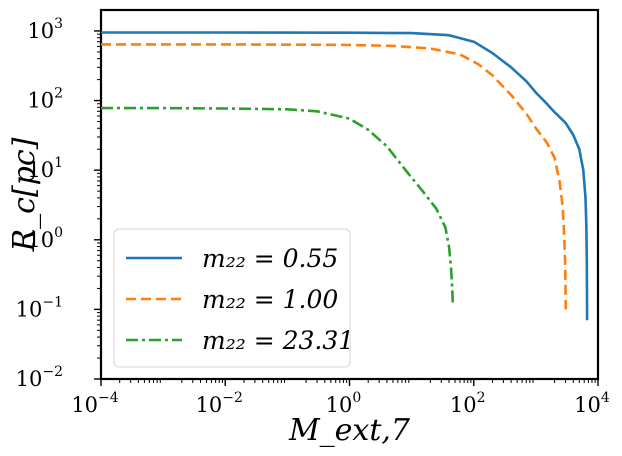 The height and width of the screenshot is (456, 622). I want to click on x-tick-label: 10⁻², so click(219, 403).